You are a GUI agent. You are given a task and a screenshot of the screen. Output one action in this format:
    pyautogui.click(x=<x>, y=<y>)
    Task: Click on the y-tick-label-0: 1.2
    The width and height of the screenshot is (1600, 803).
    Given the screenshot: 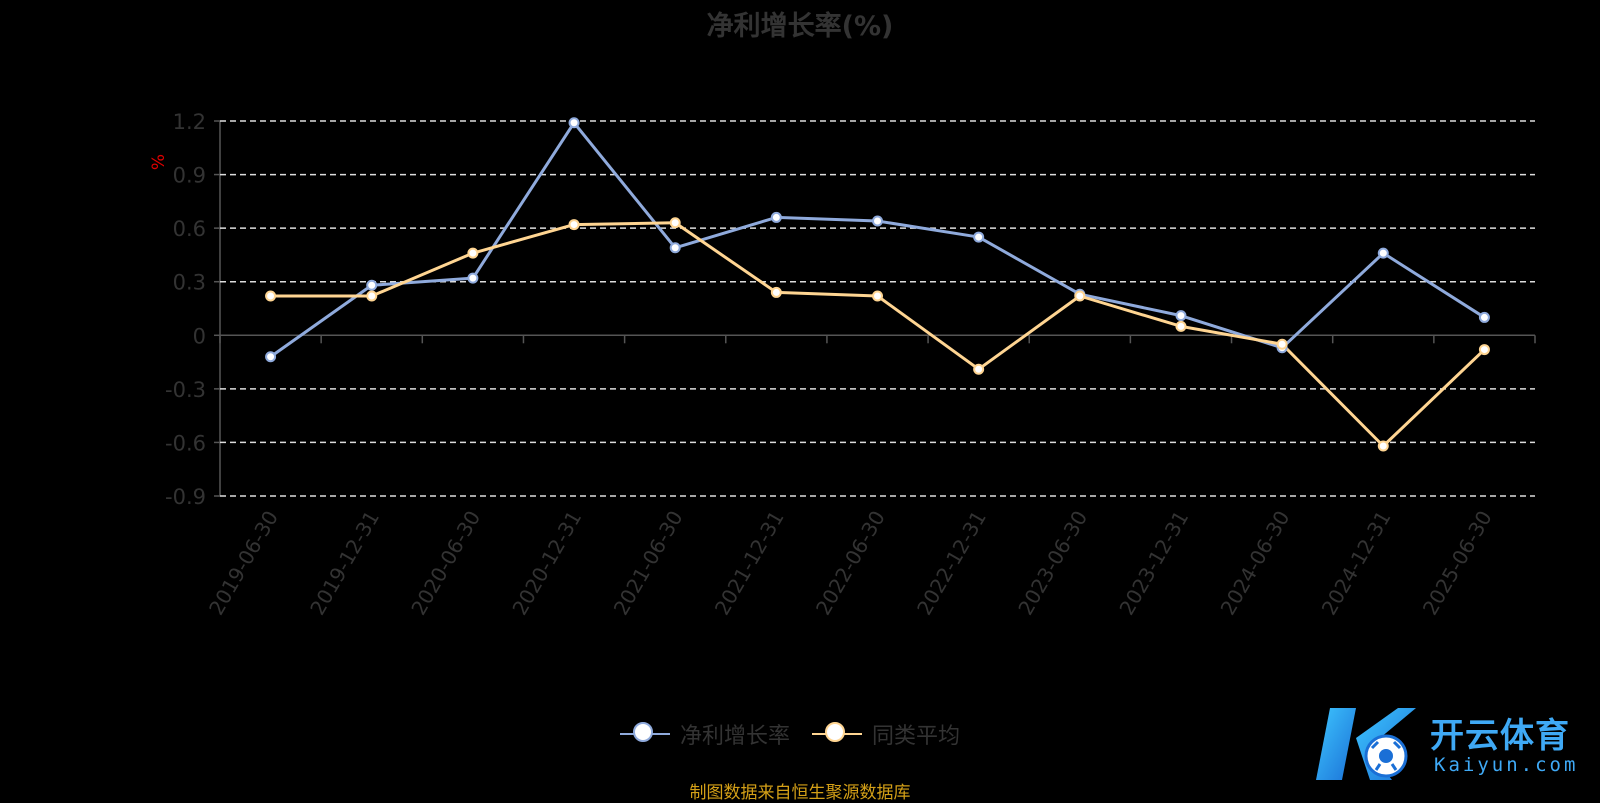 What is the action you would take?
    pyautogui.click(x=189, y=122)
    